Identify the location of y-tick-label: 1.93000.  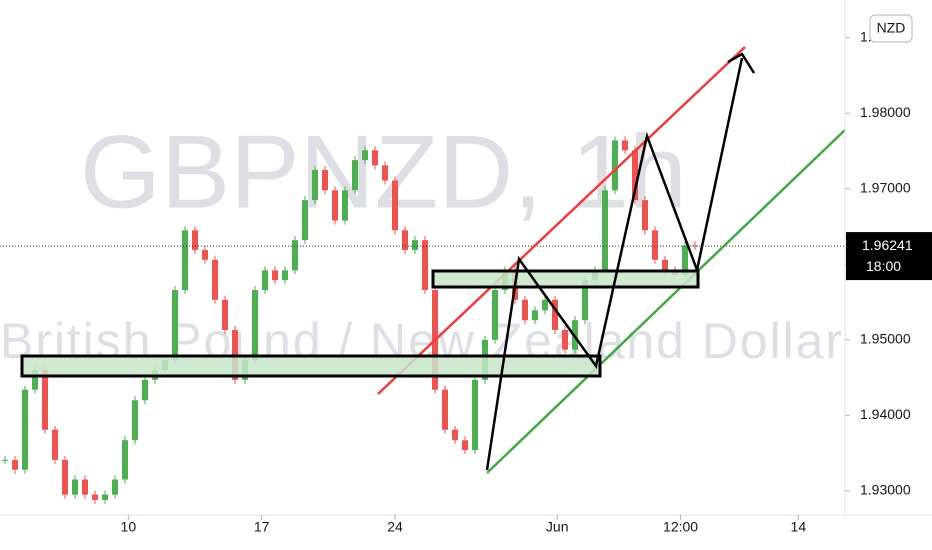
(885, 490).